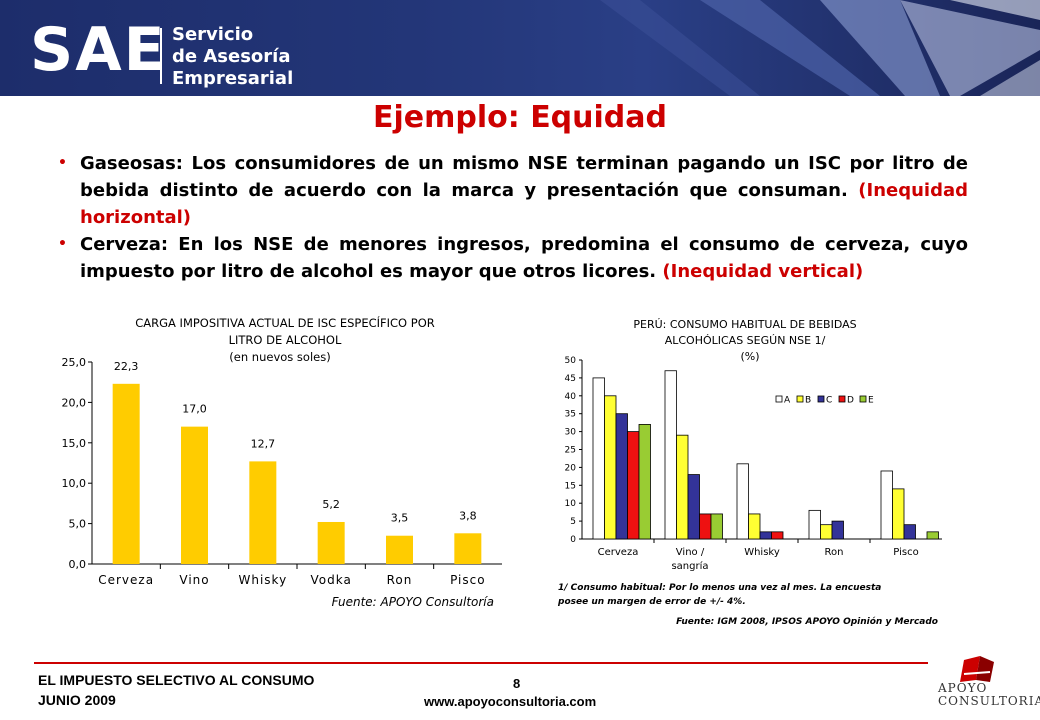 The height and width of the screenshot is (720, 1040). What do you see at coordinates (850, 401) in the screenshot?
I see `chart2-legend-label: D` at bounding box center [850, 401].